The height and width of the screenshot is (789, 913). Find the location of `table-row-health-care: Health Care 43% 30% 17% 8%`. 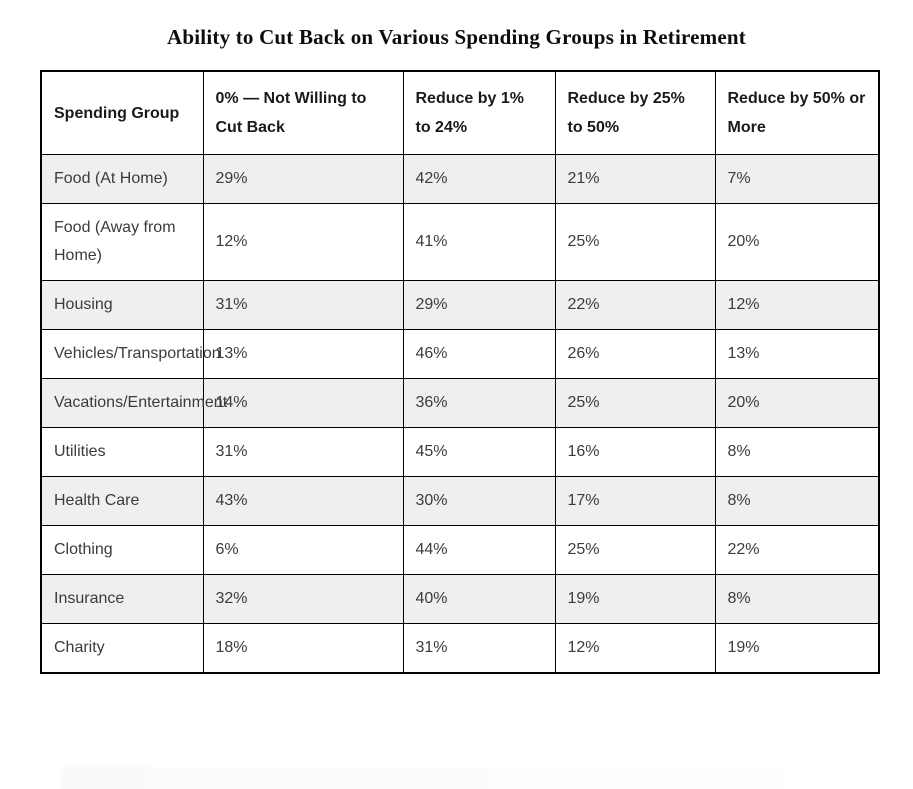

table-row-health-care: Health Care 43% 30% 17% 8% is located at coordinates (460, 501).